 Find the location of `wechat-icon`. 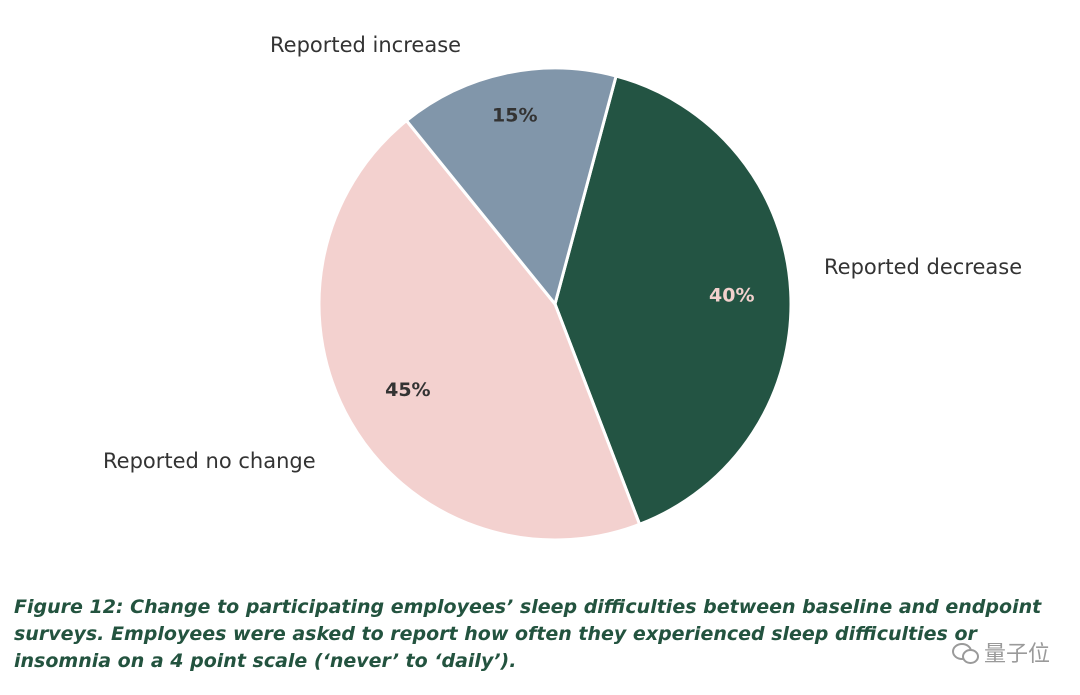

wechat-icon is located at coordinates (965, 652).